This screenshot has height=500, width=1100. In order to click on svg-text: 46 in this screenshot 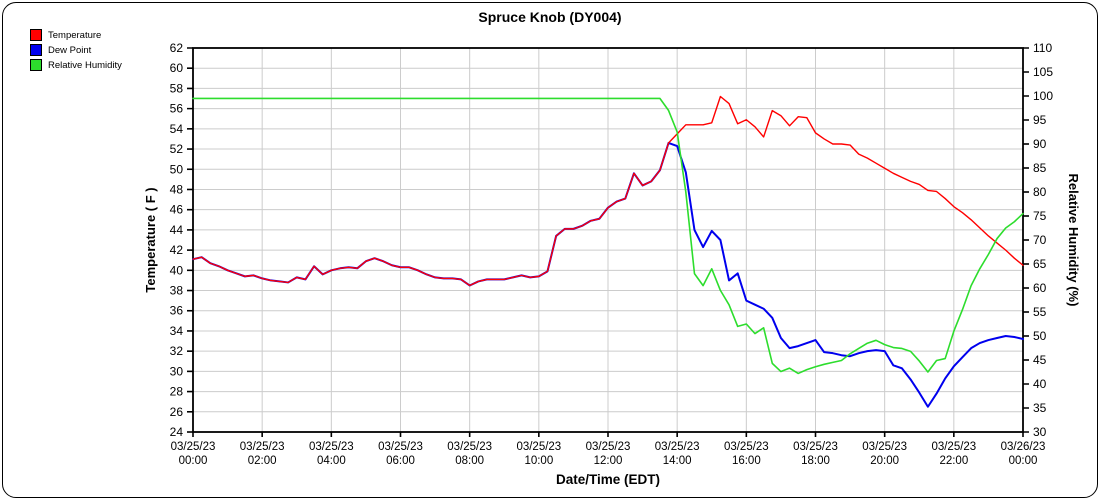, I will do `click(177, 210)`.